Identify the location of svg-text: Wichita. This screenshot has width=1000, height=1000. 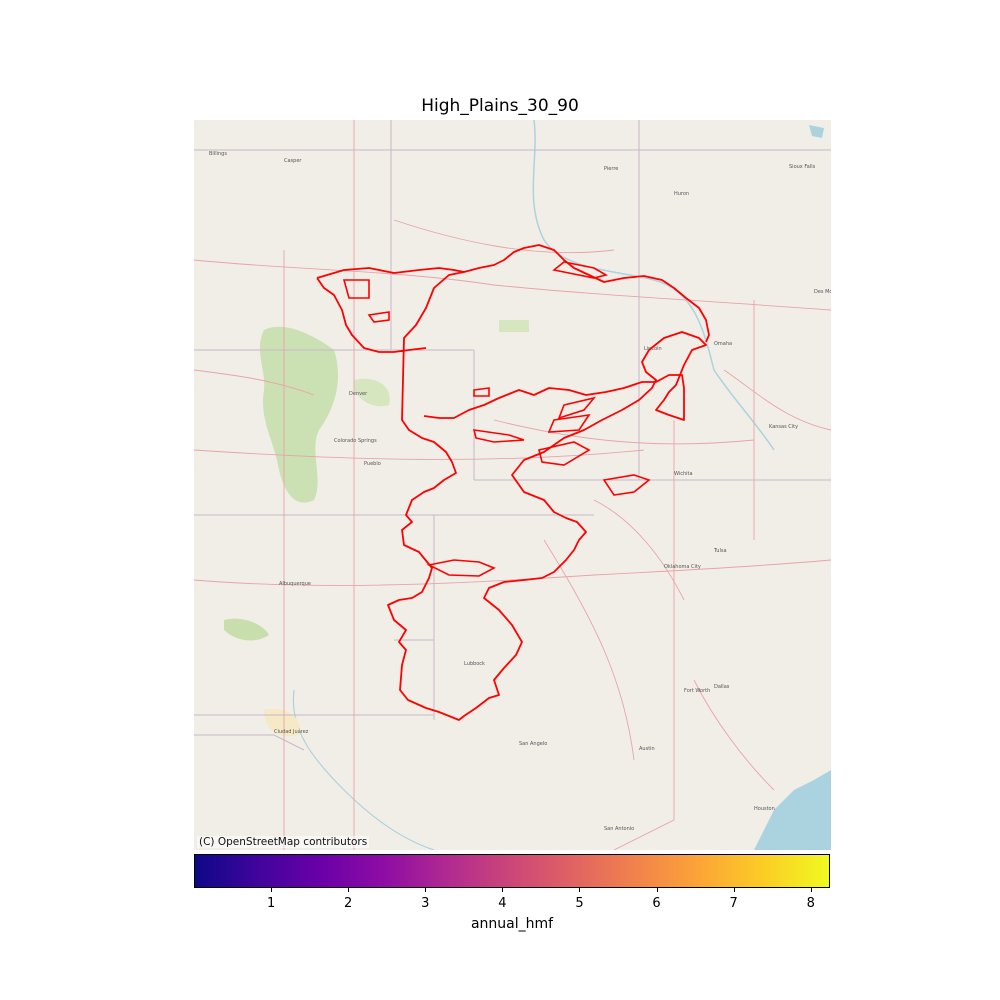
(683, 474).